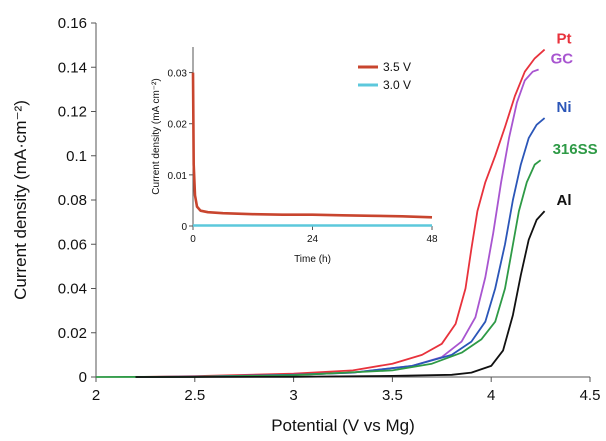  I want to click on series-label-316ss: 316SS, so click(575, 149).